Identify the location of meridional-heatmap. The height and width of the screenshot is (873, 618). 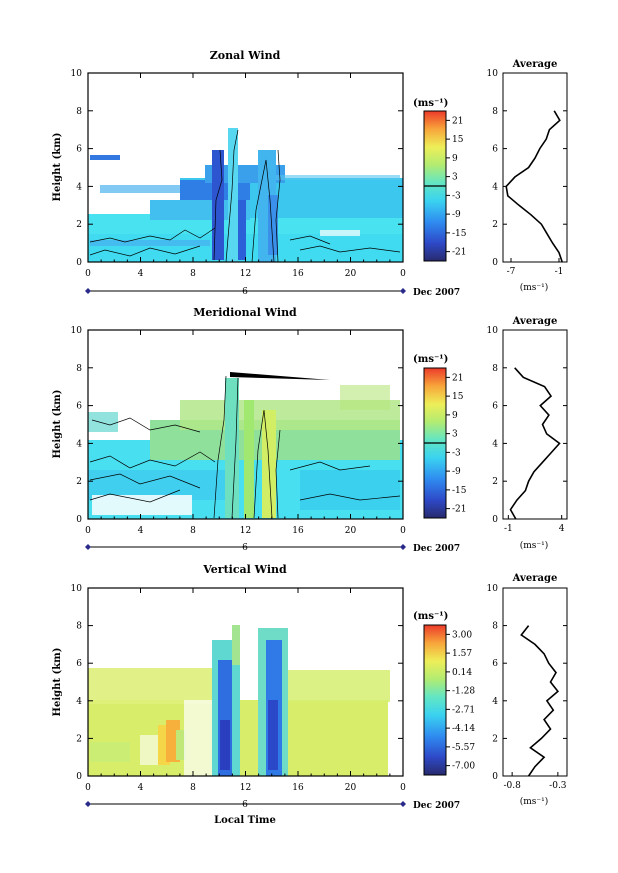
(245, 424).